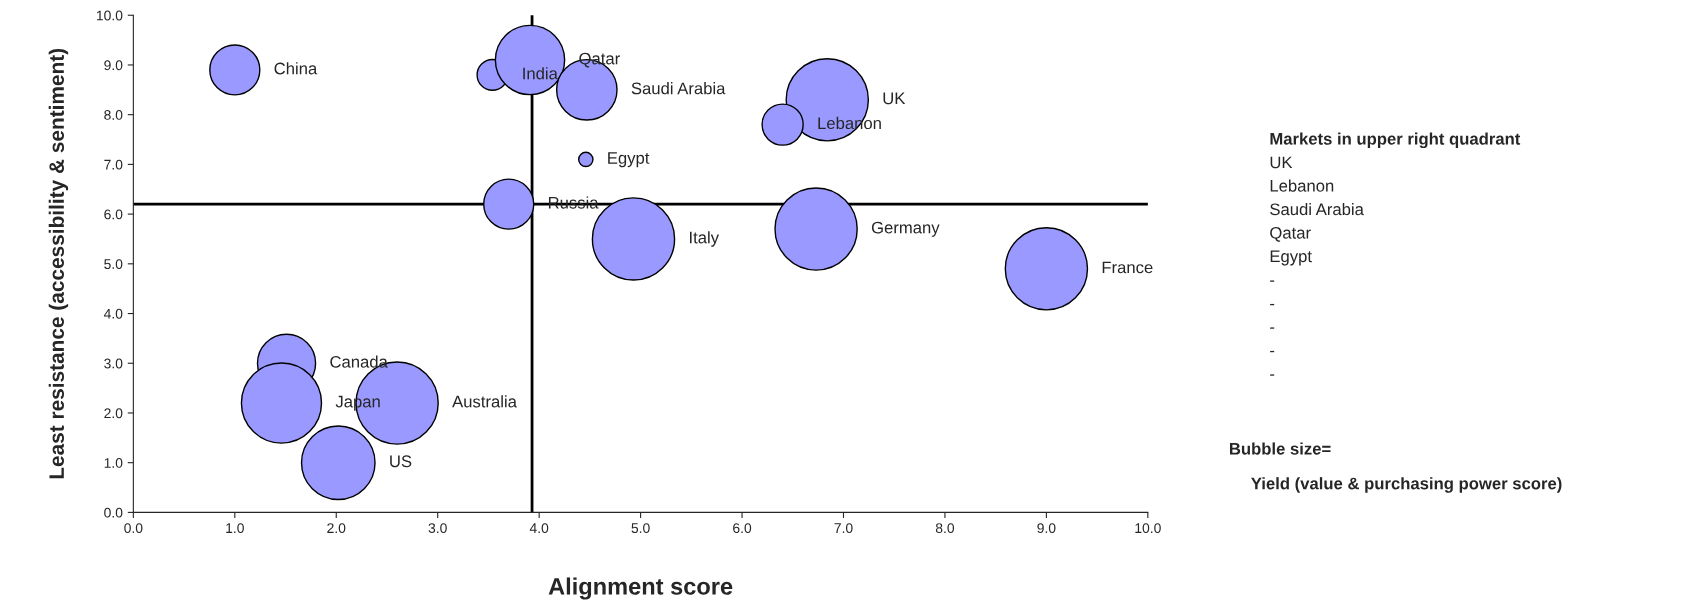 The height and width of the screenshot is (610, 1688). Describe the element at coordinates (629, 160) in the screenshot. I see `annotation: Egypt` at that location.